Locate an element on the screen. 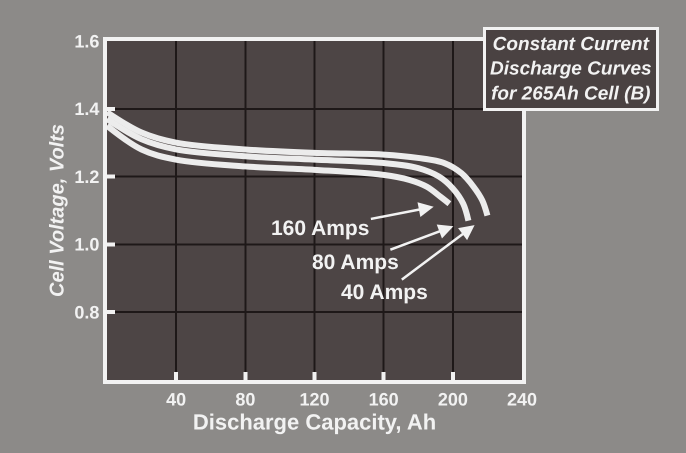 The width and height of the screenshot is (686, 453). text: 40 Amps is located at coordinates (384, 292).